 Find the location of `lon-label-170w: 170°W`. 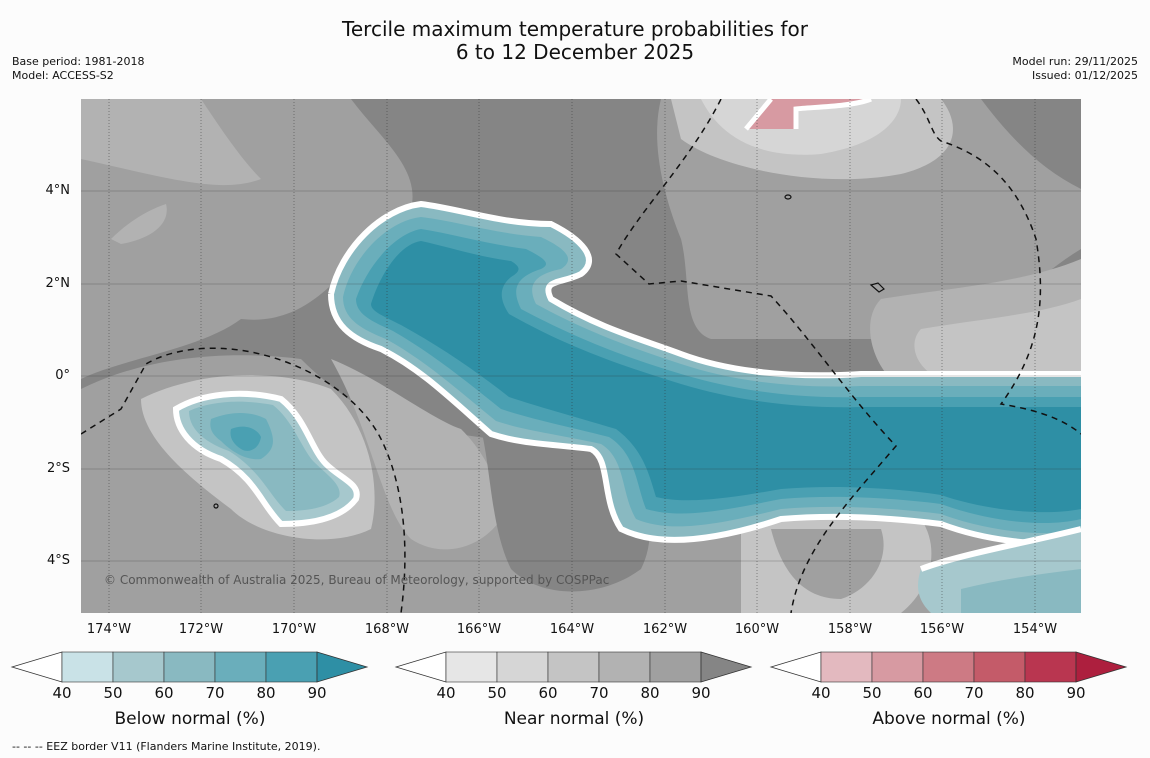

lon-label-170w: 170°W is located at coordinates (294, 629).